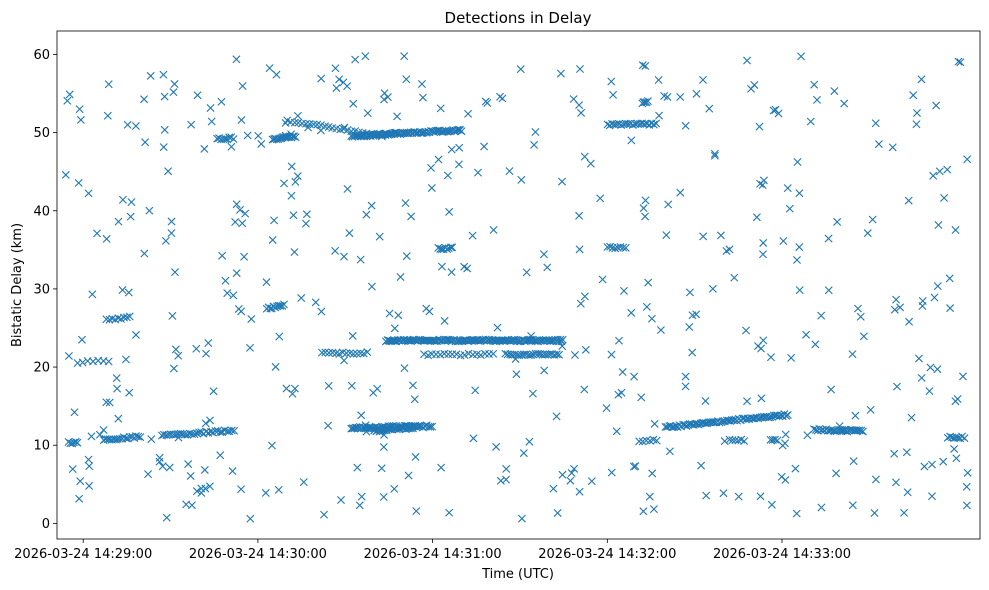  I want to click on x-tick-label: 2026-03-24 14:30:00, so click(258, 554).